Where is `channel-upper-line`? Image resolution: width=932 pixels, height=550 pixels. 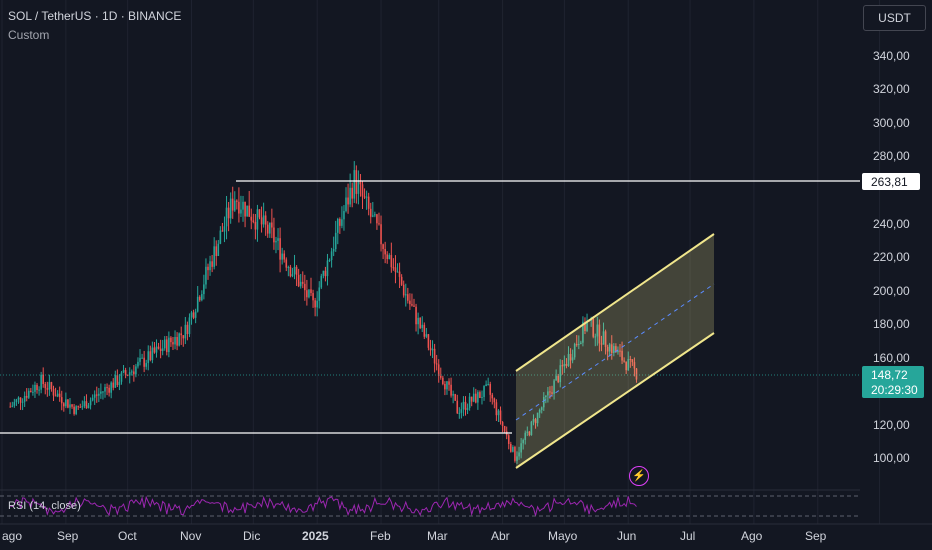 channel-upper-line is located at coordinates (615, 302).